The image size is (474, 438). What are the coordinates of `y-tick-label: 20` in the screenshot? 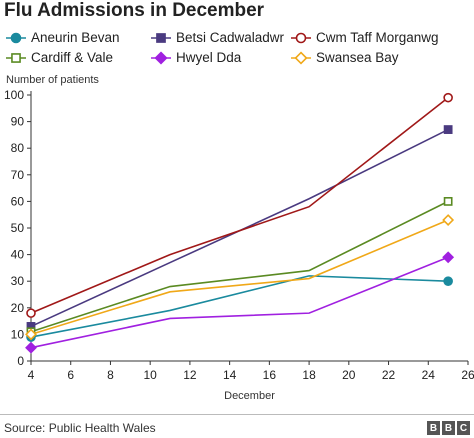 It's located at (18, 308).